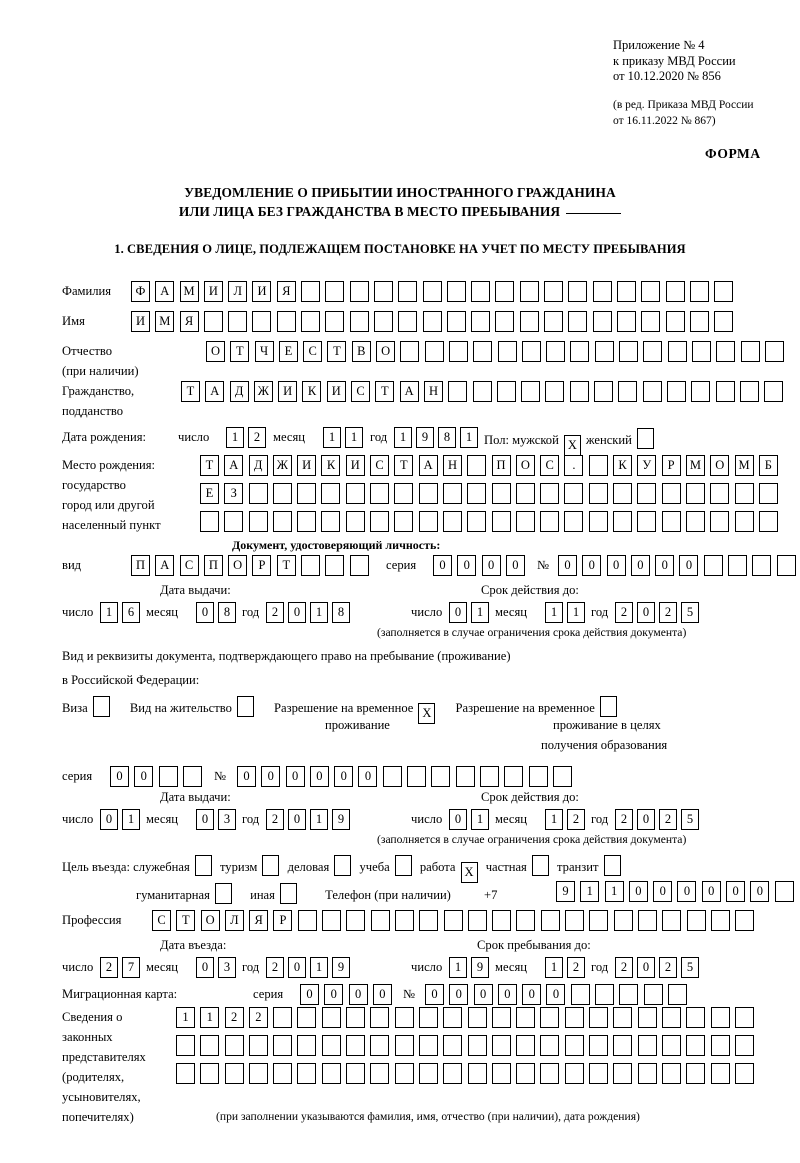 The height and width of the screenshot is (1163, 800). Describe the element at coordinates (550, 465) in the screenshot. I see `cell: С` at that location.